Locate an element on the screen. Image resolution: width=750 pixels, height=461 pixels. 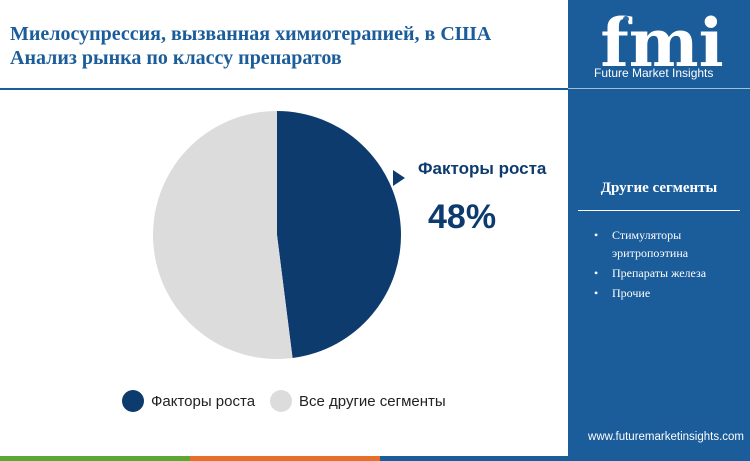
legend-item-other-segments: Все другие сегменты is located at coordinates (358, 401).